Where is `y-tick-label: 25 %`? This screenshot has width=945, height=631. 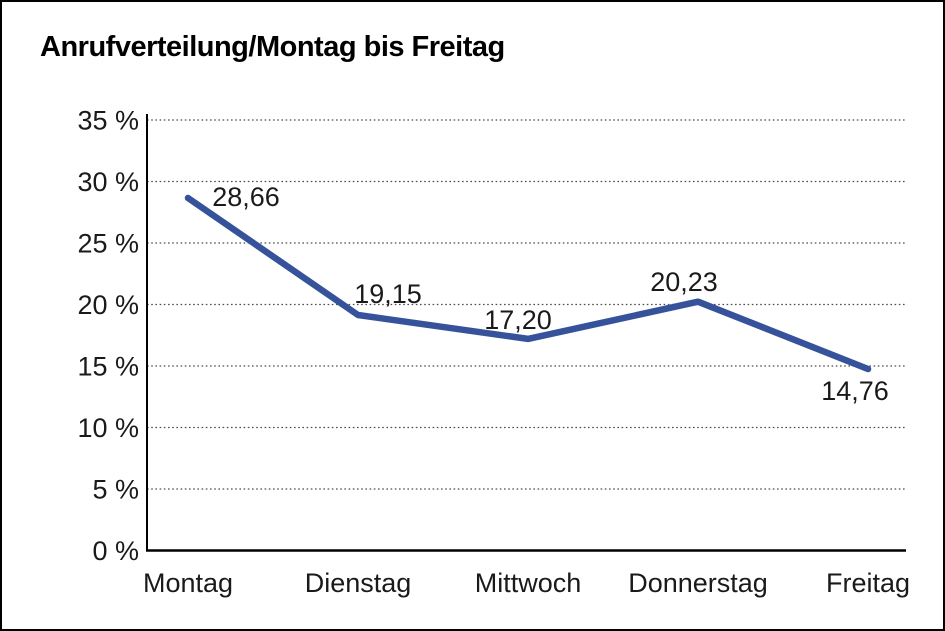 y-tick-label: 25 % is located at coordinates (108, 244).